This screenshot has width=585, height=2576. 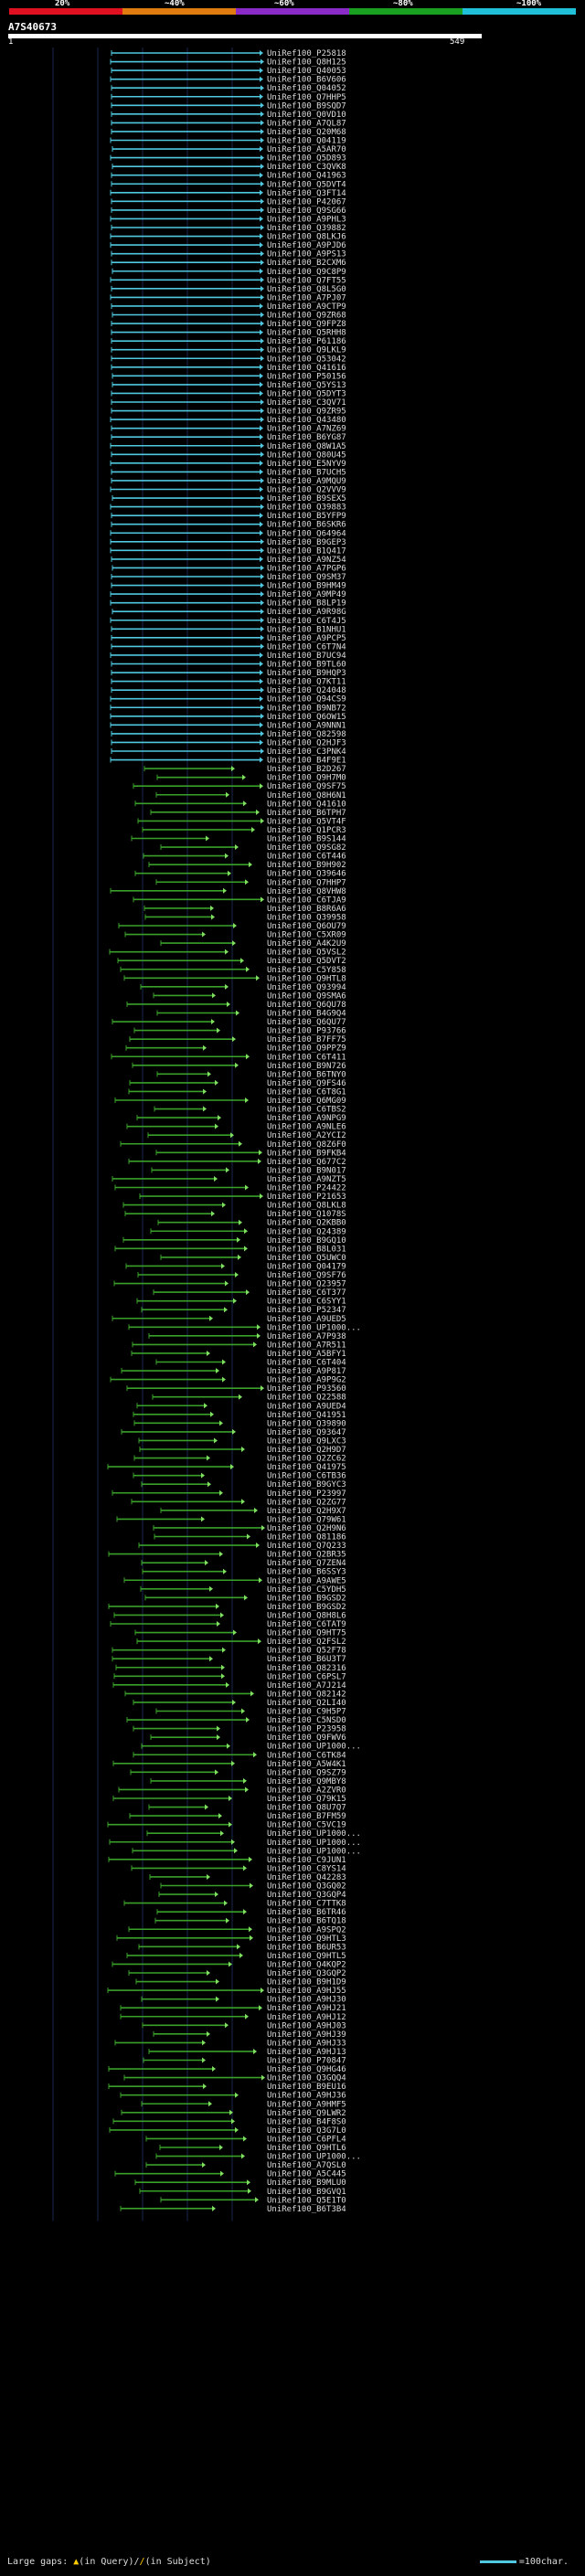 I want to click on hit-label: UniRef100_C7TTK8, so click(x=307, y=1904).